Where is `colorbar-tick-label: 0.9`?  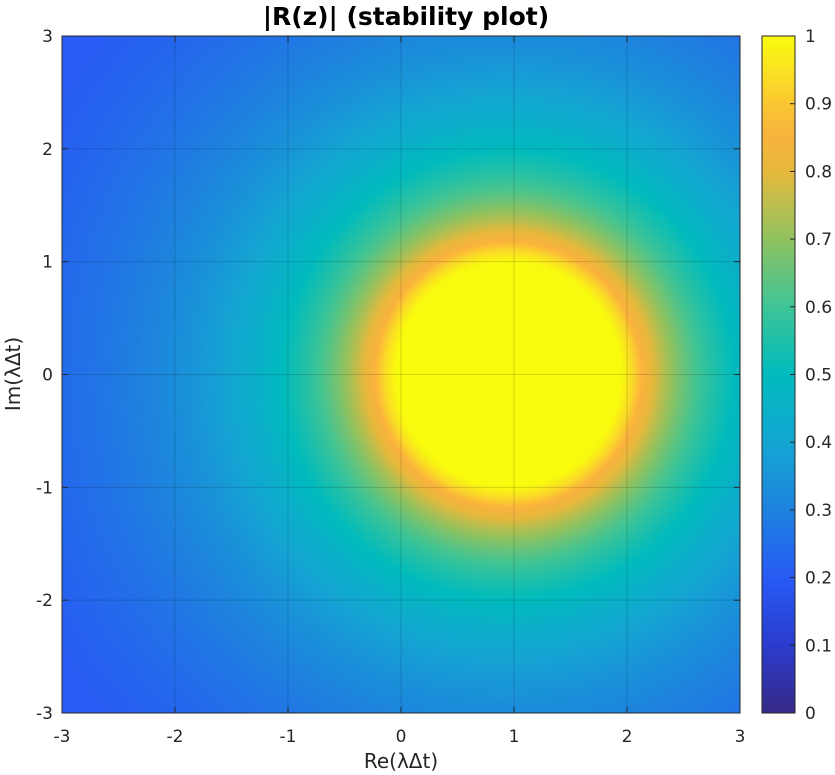
colorbar-tick-label: 0.9 is located at coordinates (818, 105).